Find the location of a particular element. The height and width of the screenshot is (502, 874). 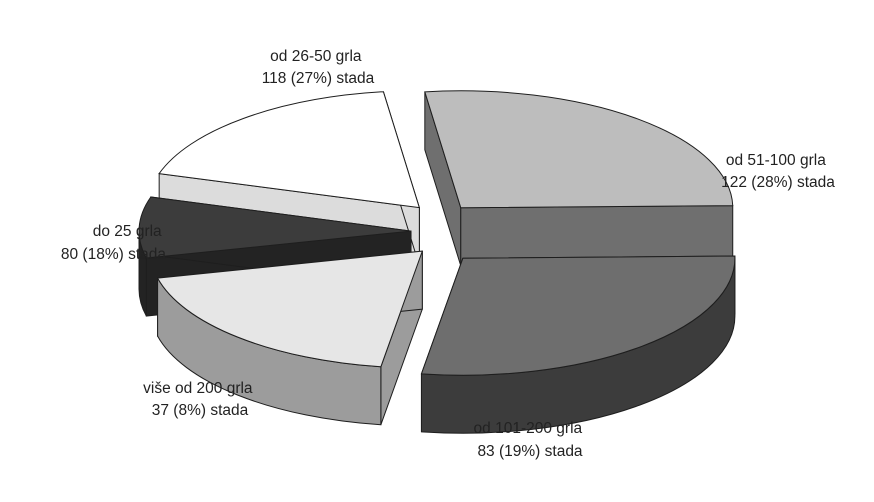

slice-label-51-100: od 51-100 grla 122 (28%) stada is located at coordinates (778, 171).